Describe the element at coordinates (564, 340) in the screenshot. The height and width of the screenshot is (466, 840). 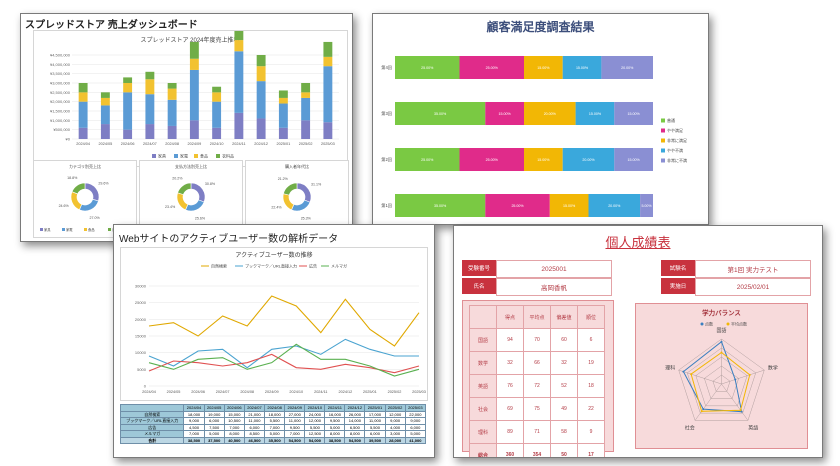
I see `grade-cell: 60` at that location.